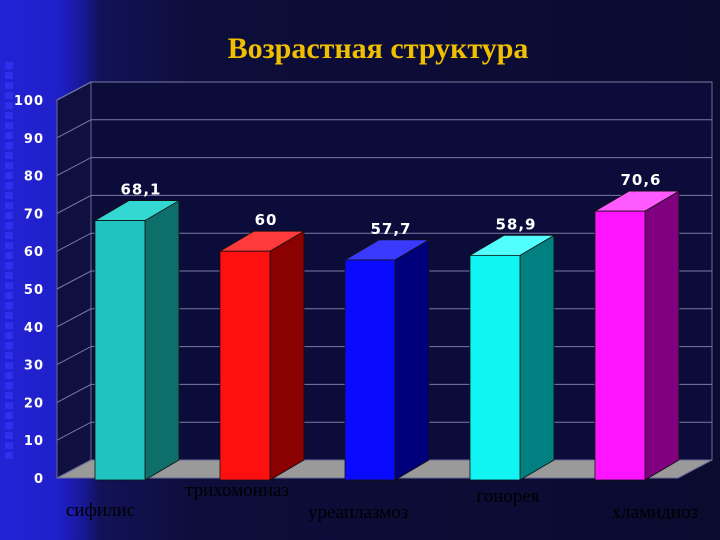  Describe the element at coordinates (9, 260) in the screenshot. I see `left-decoration-strip` at that location.